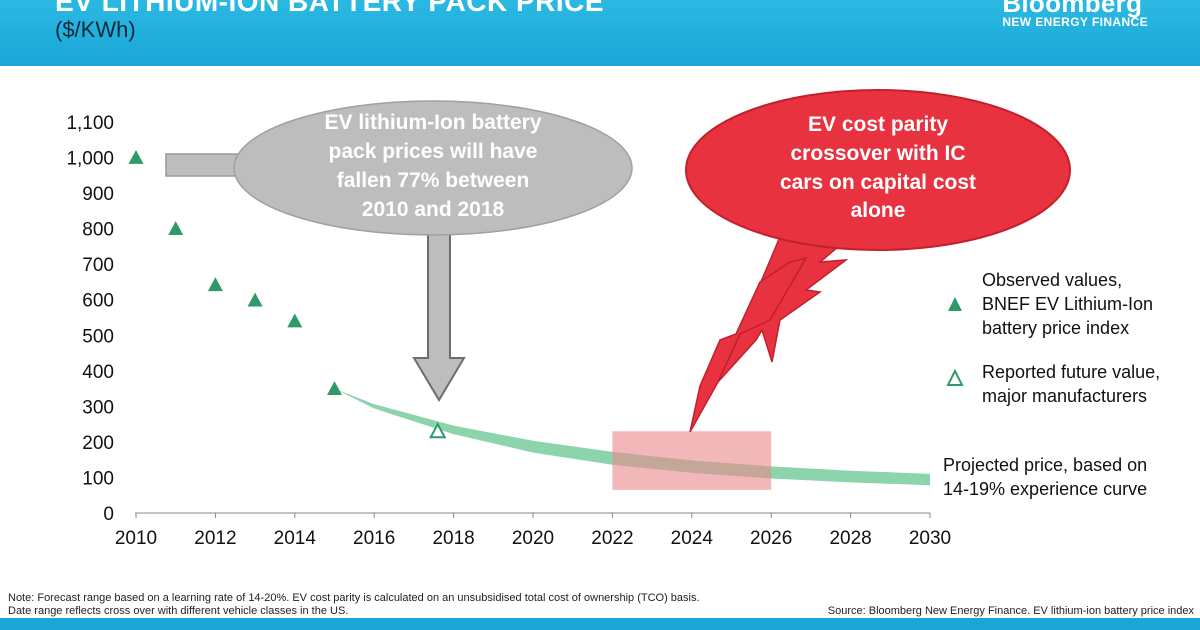 This screenshot has width=1200, height=630. I want to click on red-callout-line-2: crossover with IC, so click(877, 153).